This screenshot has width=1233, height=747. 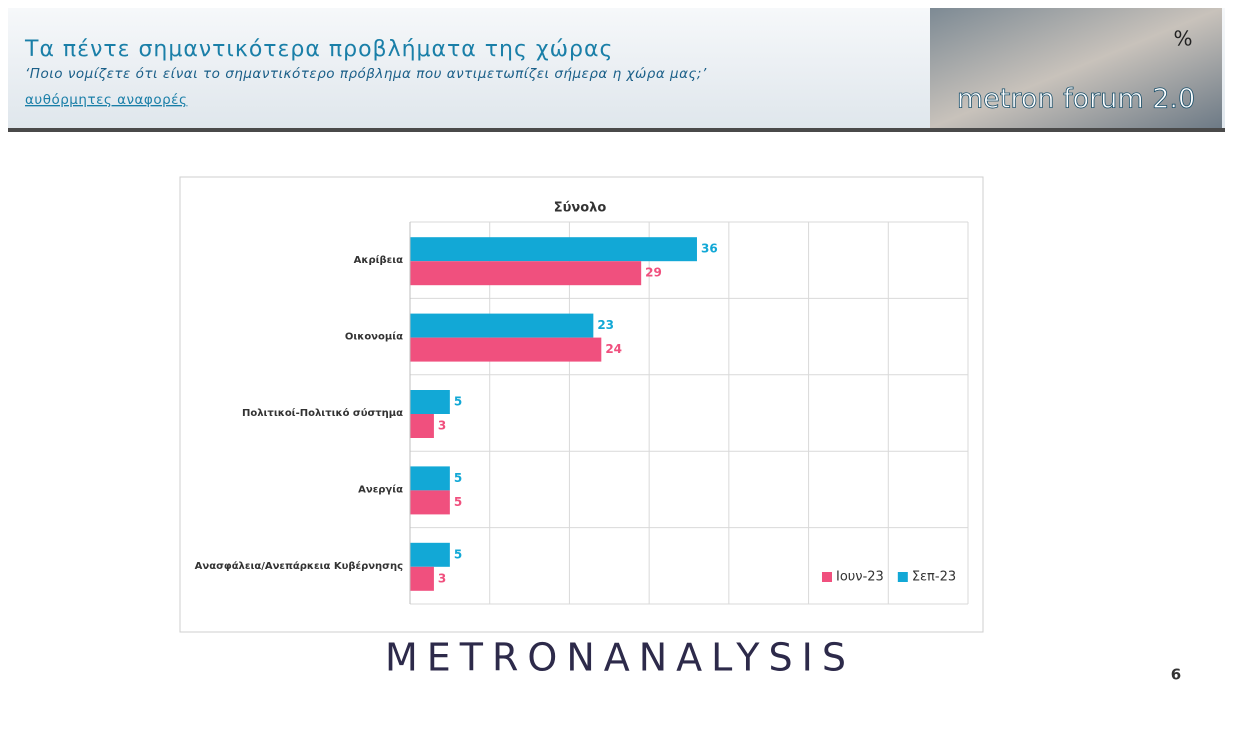 I want to click on footer-brand: METRONANALYSIS, so click(x=620, y=658).